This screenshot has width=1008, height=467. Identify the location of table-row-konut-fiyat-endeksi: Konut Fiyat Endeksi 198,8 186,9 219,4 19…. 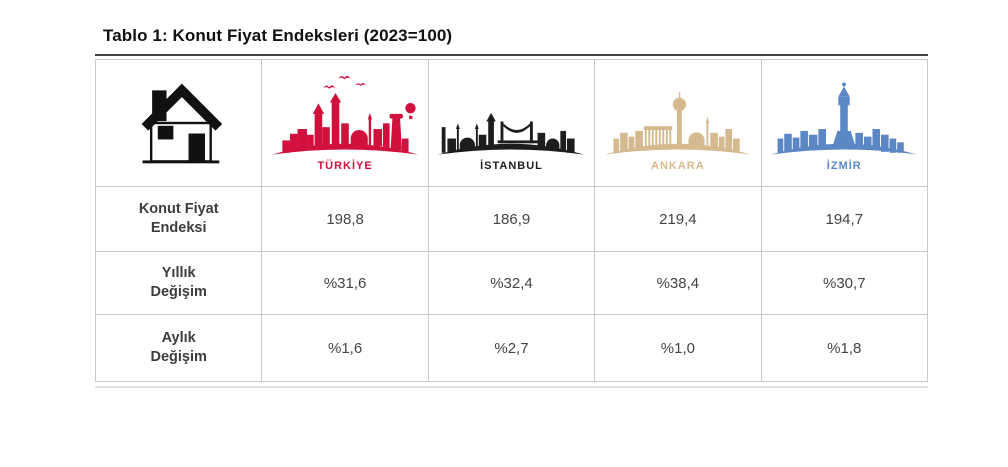
(511, 219).